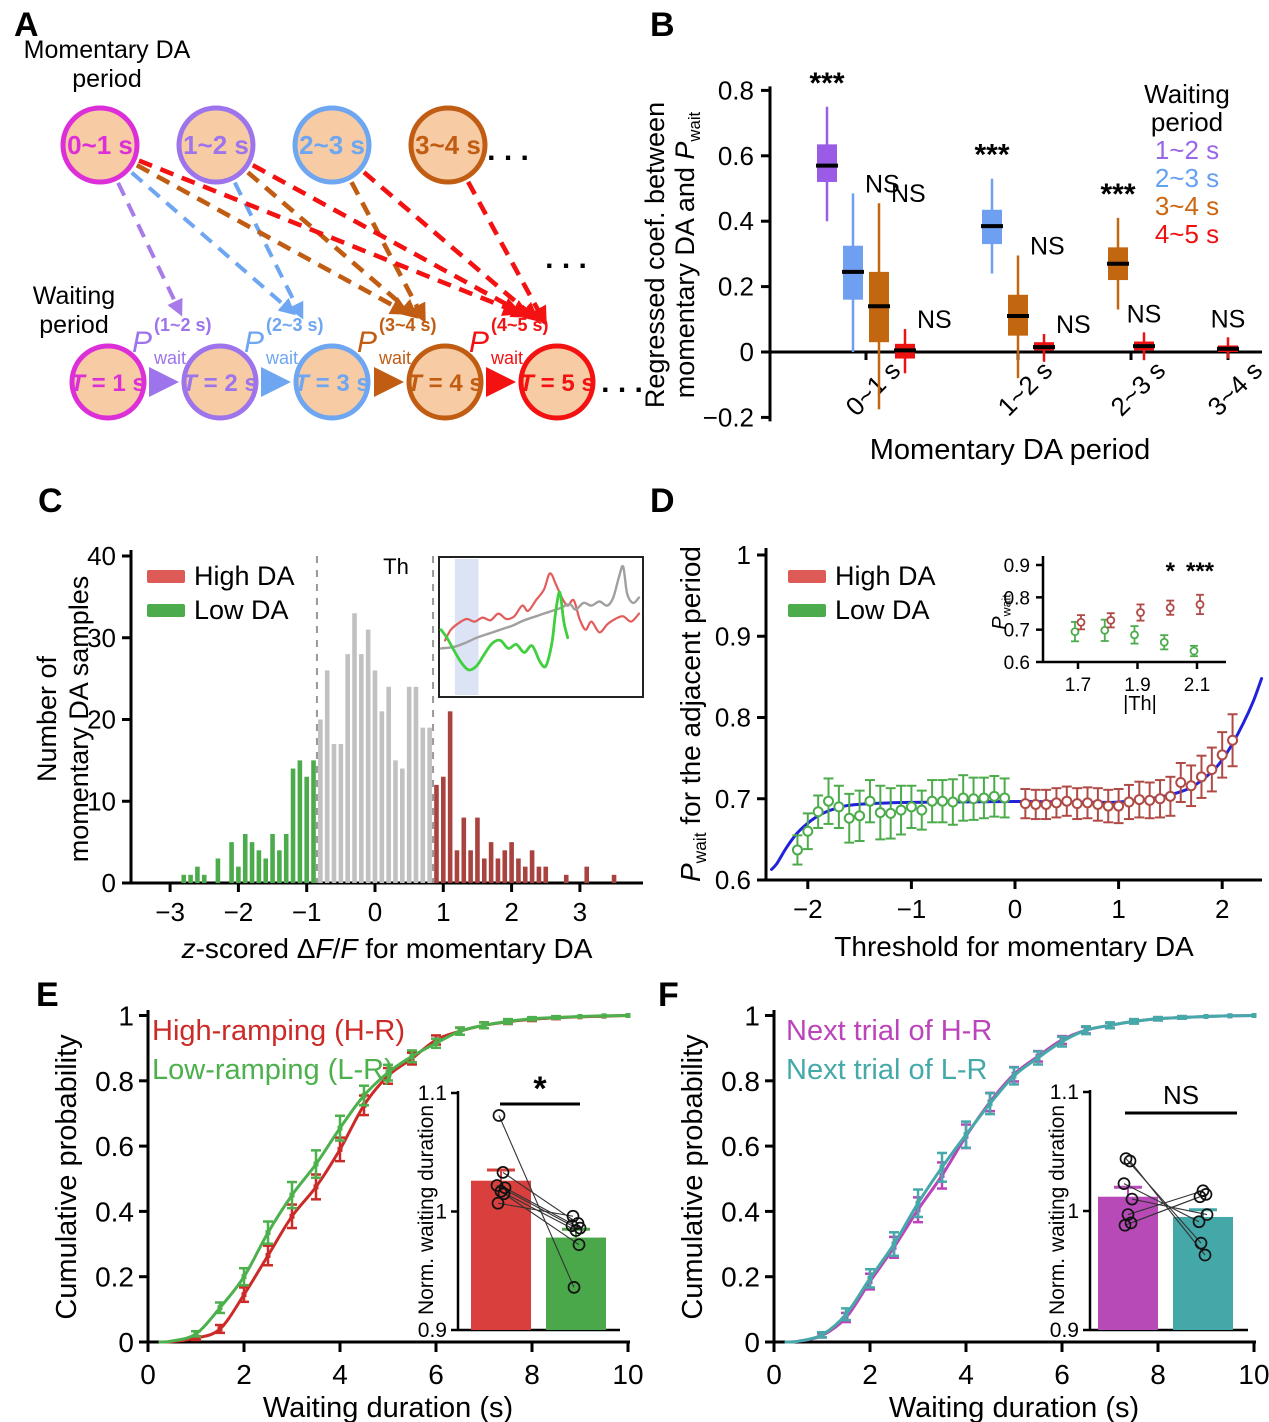  I want to click on x-category-label: 0~1 s, so click(873, 388).